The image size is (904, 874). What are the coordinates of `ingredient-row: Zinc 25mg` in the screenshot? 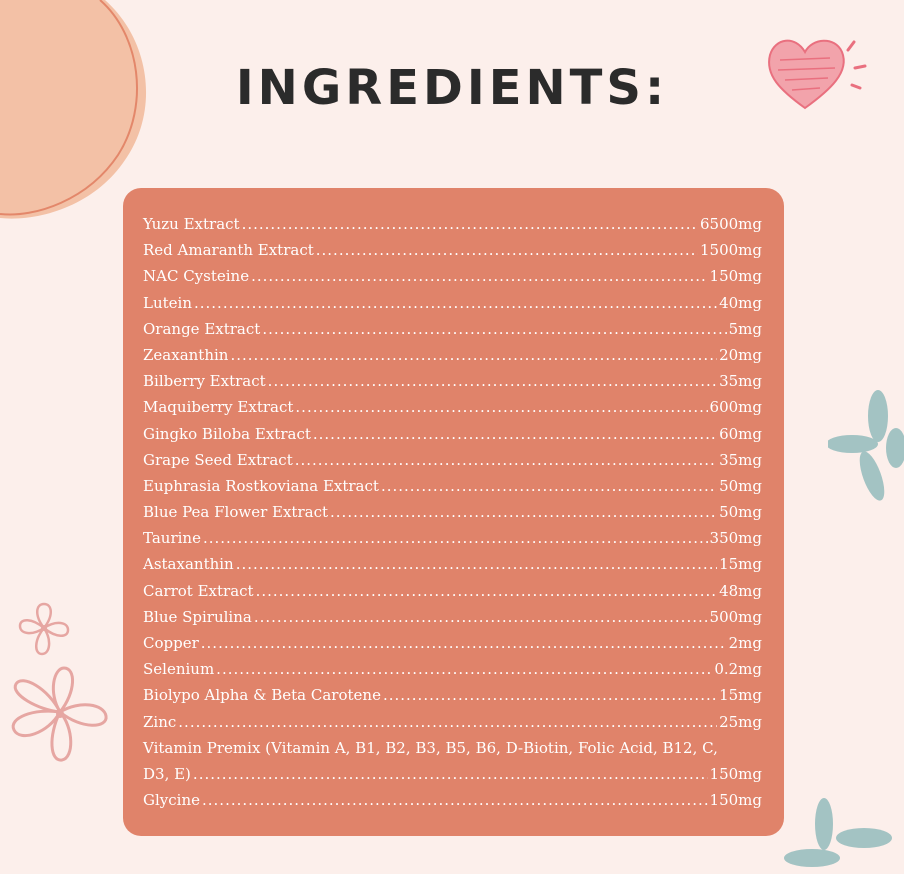 It's located at (452, 722).